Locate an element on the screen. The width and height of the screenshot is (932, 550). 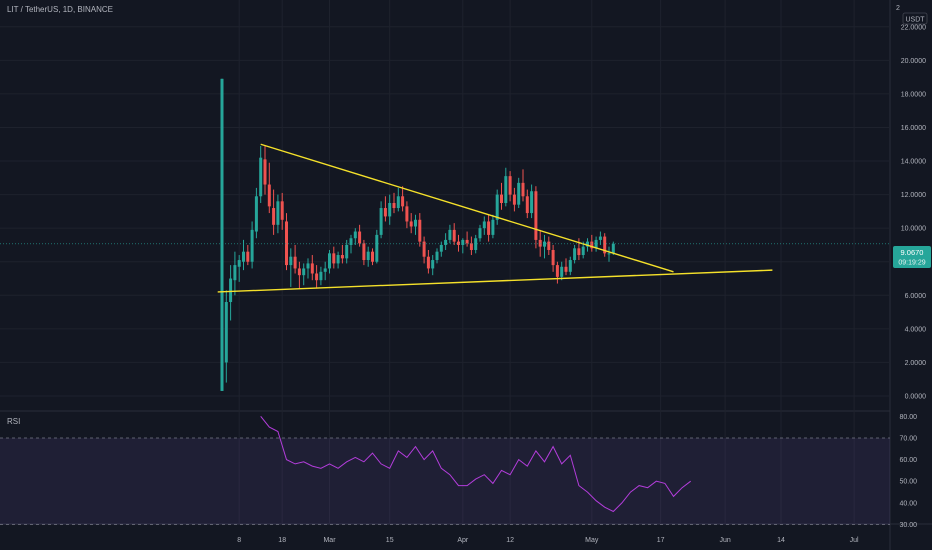
rsi-tick-label: 40.00 is located at coordinates (908, 503).